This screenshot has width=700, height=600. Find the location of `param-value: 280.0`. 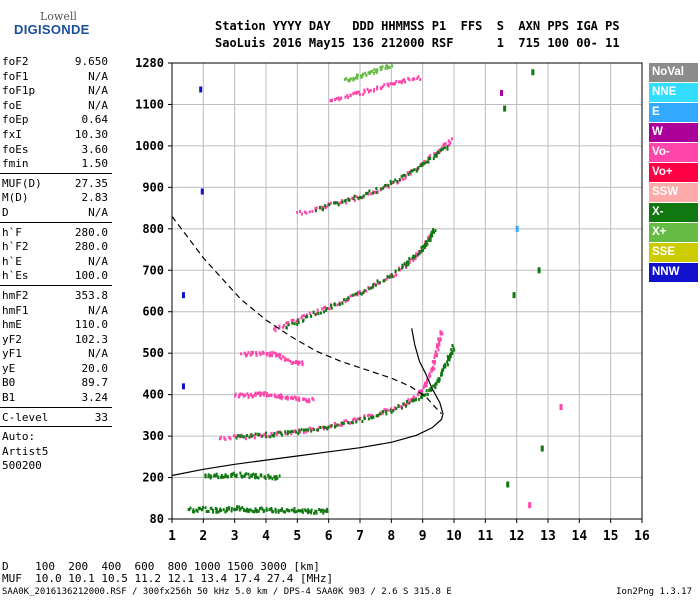

param-value: 280.0 is located at coordinates (91, 232).